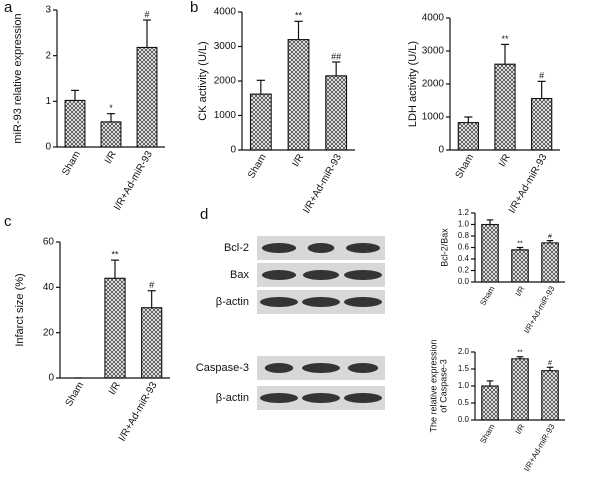 The height and width of the screenshot is (479, 600). I want to click on y-axis-label: Bcl-2/Bax, so click(444, 247).